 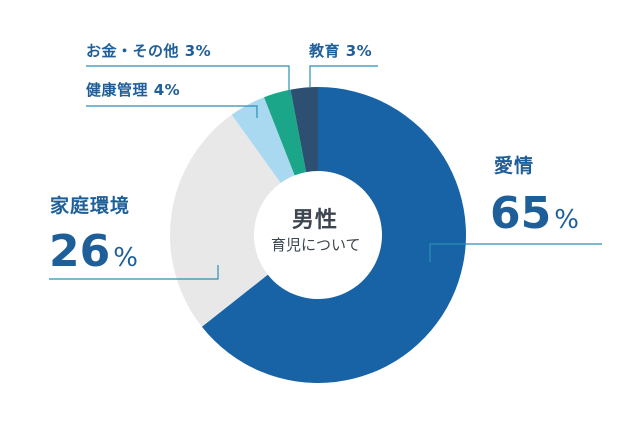 I want to click on slice-caption-health: 健康管理 4%, so click(x=133, y=89).